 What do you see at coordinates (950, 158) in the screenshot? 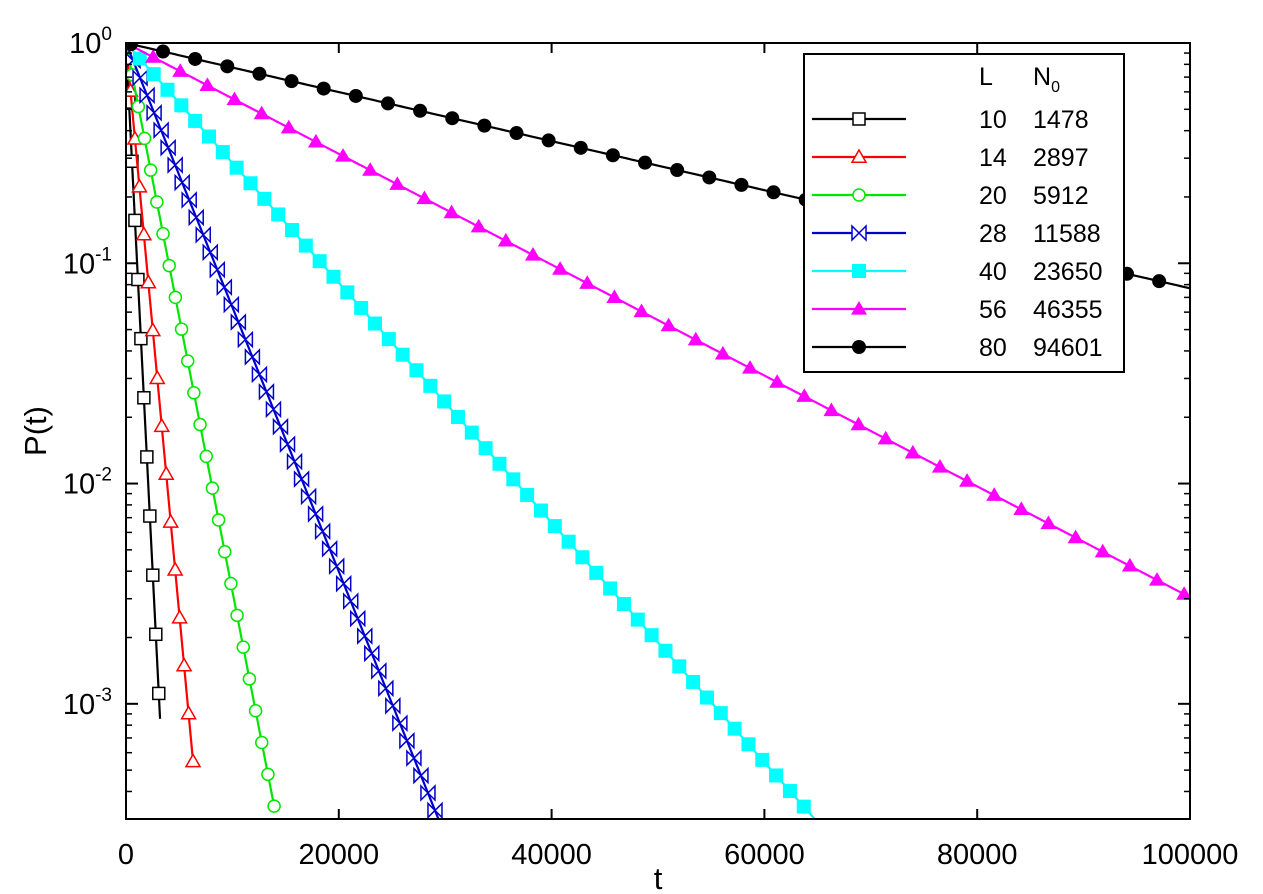
I see `legend-row-14: 14 2897` at bounding box center [950, 158].